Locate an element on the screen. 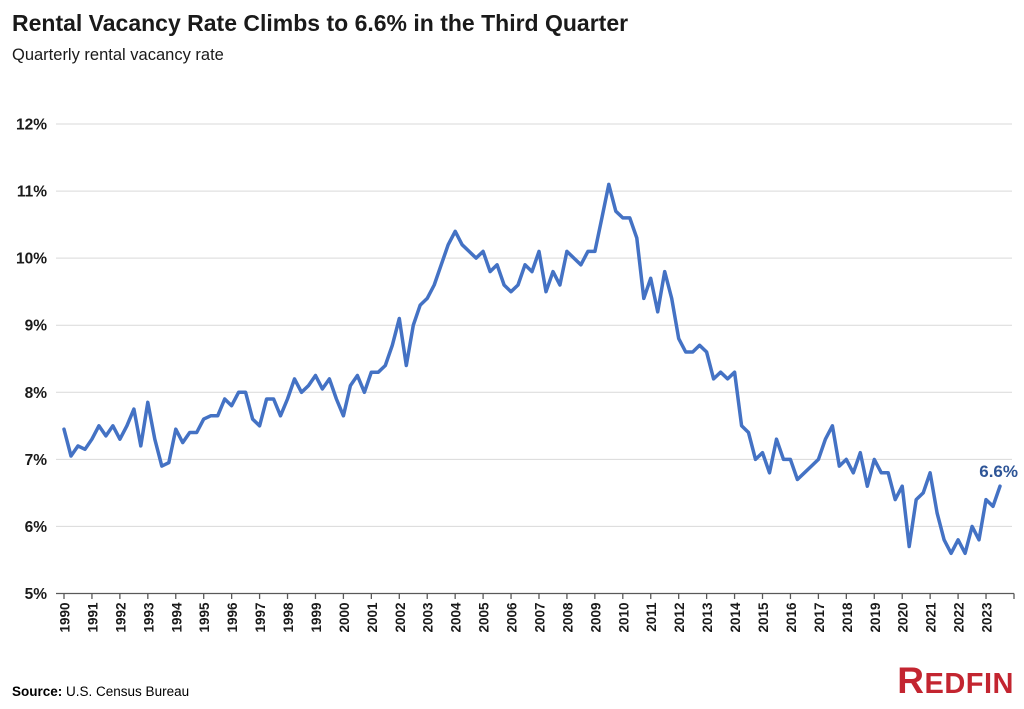 This screenshot has height=709, width=1024. x-tick-label: 2001 is located at coordinates (372, 617).